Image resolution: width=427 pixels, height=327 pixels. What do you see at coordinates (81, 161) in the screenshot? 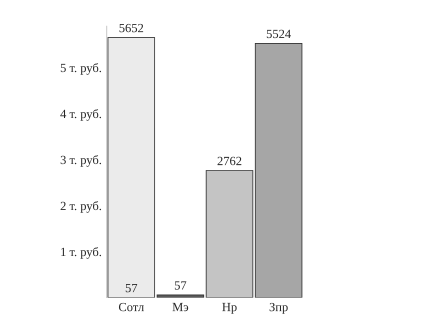
I see `y-tick-label: 3 т. руб.` at bounding box center [81, 161].